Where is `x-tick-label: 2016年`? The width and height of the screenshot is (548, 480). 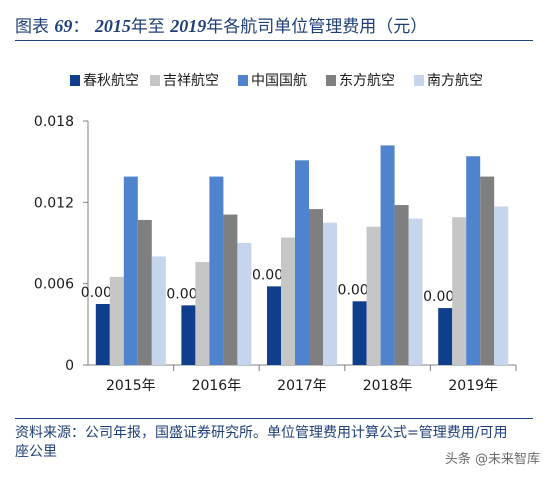 x-tick-label: 2016年 is located at coordinates (217, 386).